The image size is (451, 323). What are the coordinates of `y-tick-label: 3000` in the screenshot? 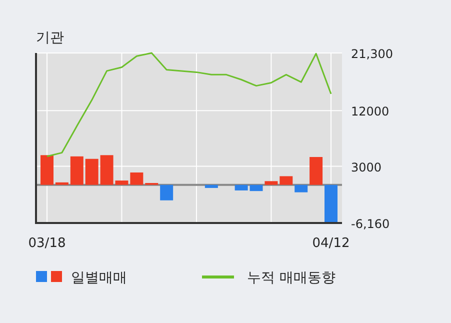 It's located at (366, 167).